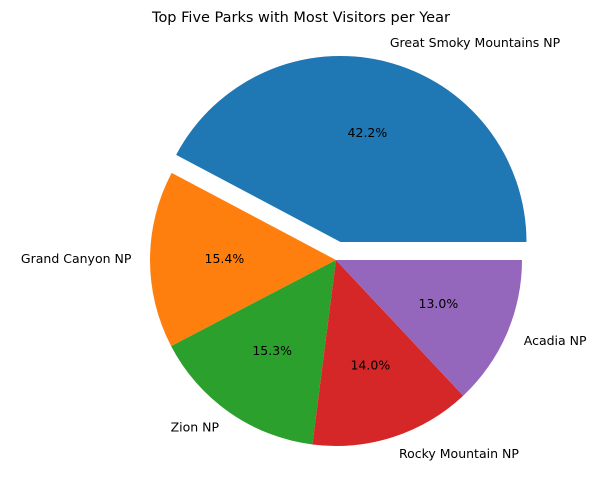 This screenshot has width=603, height=502. I want to click on pie-slice-rocky-mountain-np, so click(388, 353).